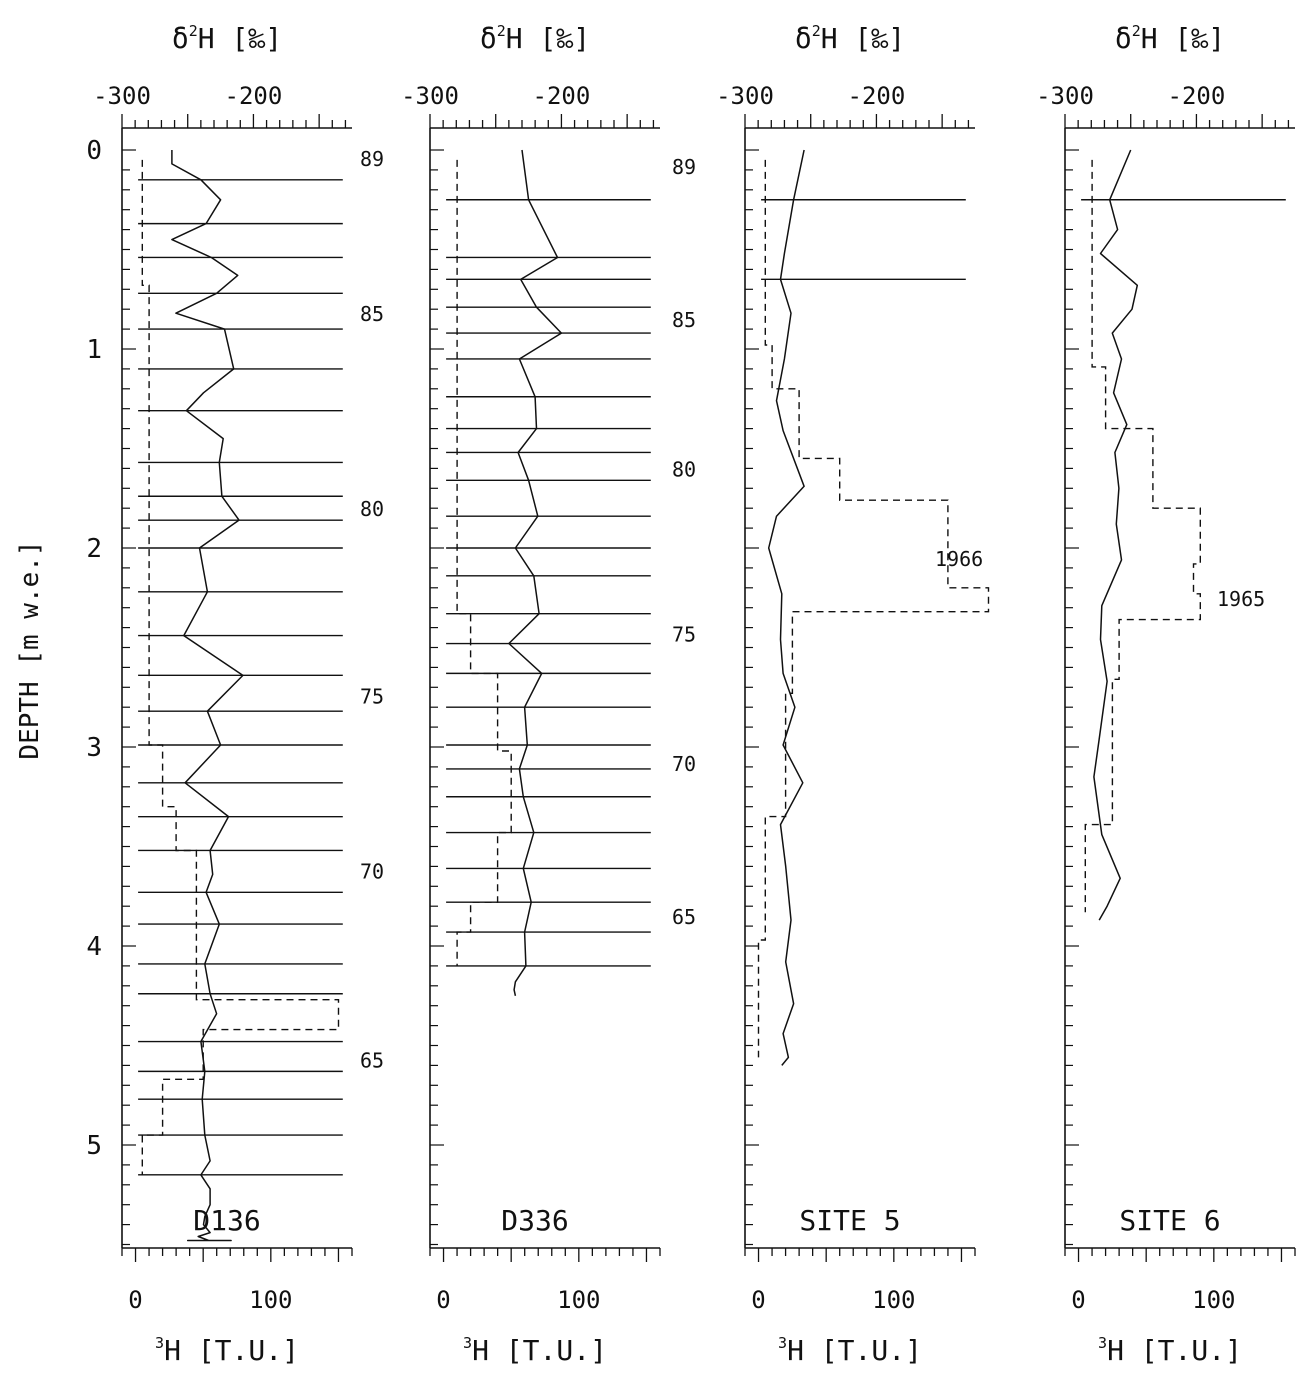 The image size is (1305, 1378). What do you see at coordinates (94, 748) in the screenshot?
I see `depth-tick-label: 3` at bounding box center [94, 748].